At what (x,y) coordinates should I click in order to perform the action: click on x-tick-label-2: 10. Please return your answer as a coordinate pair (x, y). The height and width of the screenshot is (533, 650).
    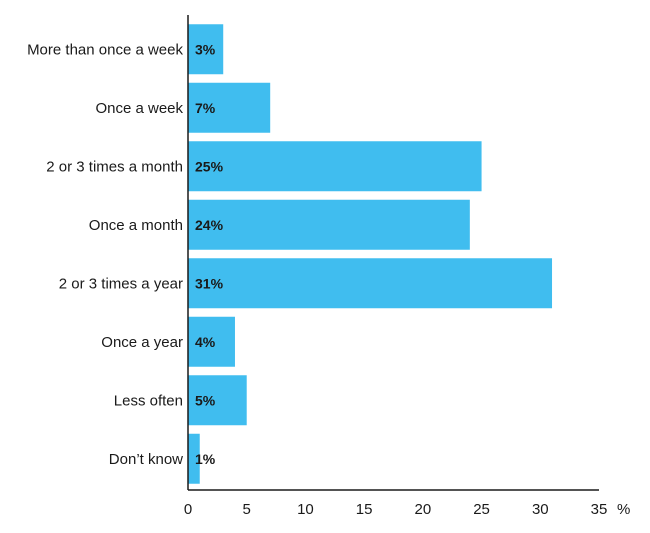
    Looking at the image, I should click on (305, 509).